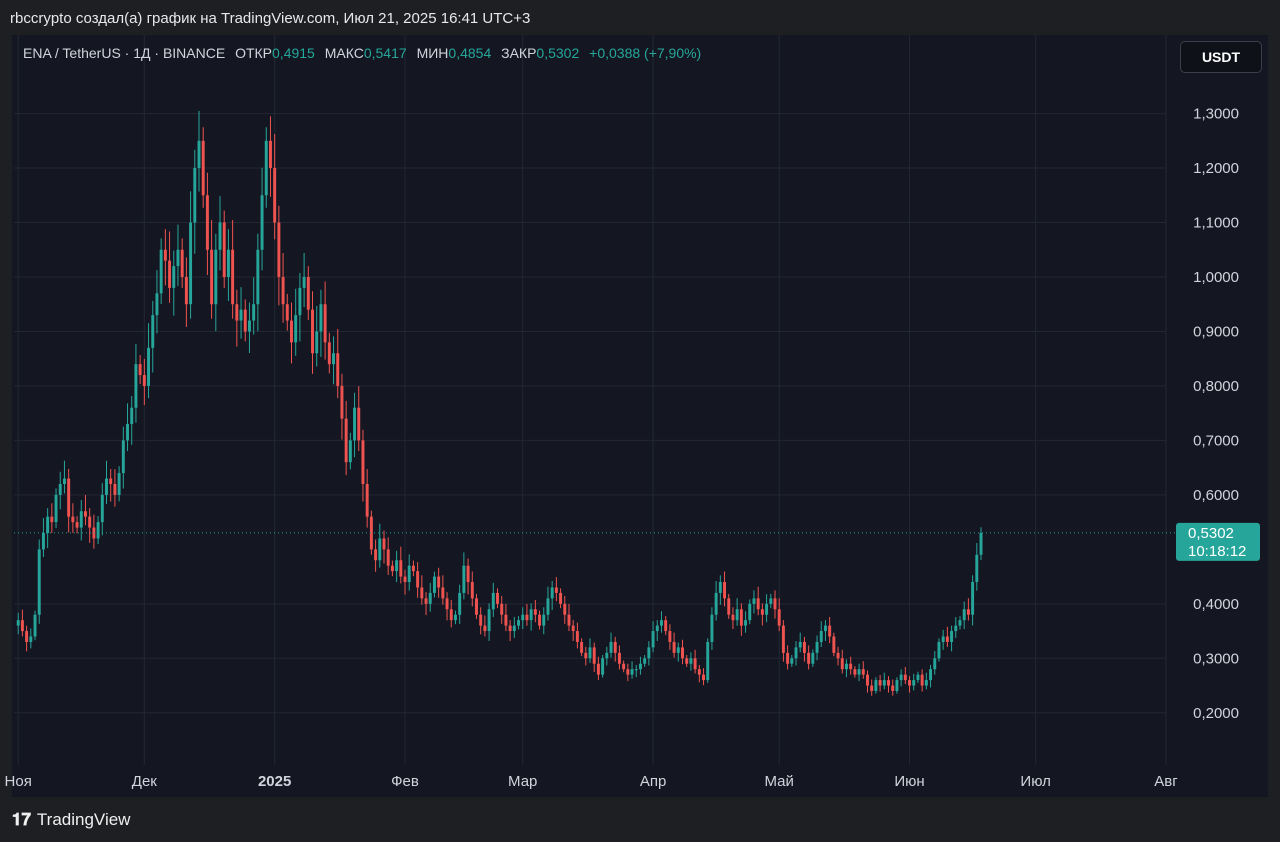 The image size is (1280, 842). I want to click on legend-low-value: 0,4854, so click(470, 53).